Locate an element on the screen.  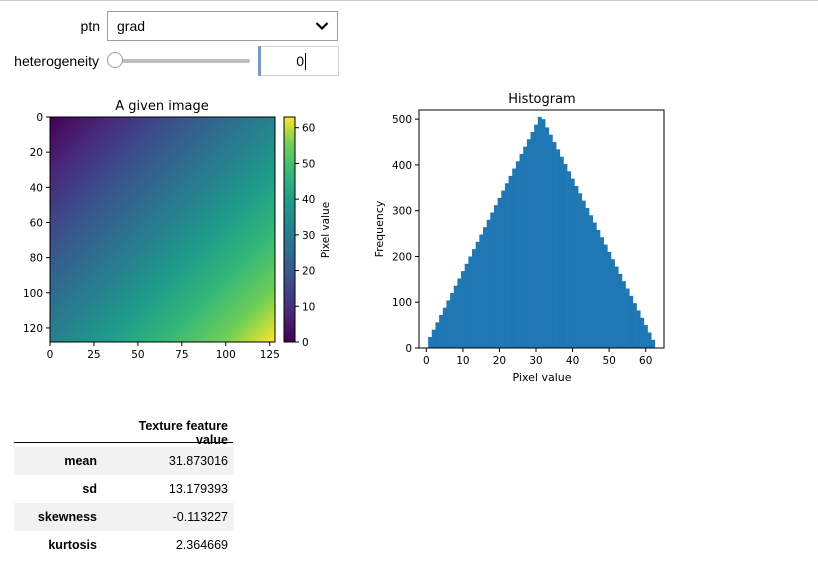
image-x-tick-label: 25 is located at coordinates (93, 355).